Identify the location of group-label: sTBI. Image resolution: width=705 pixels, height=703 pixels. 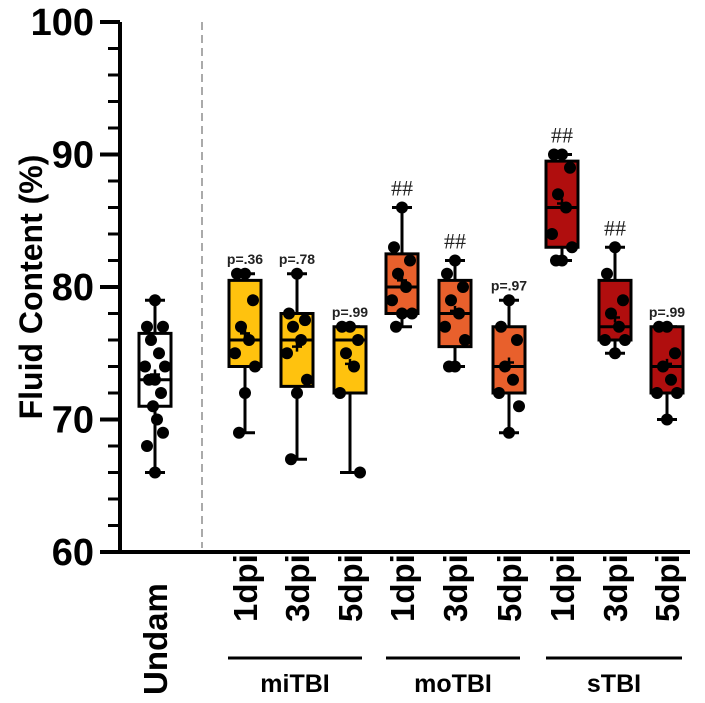
(614, 684).